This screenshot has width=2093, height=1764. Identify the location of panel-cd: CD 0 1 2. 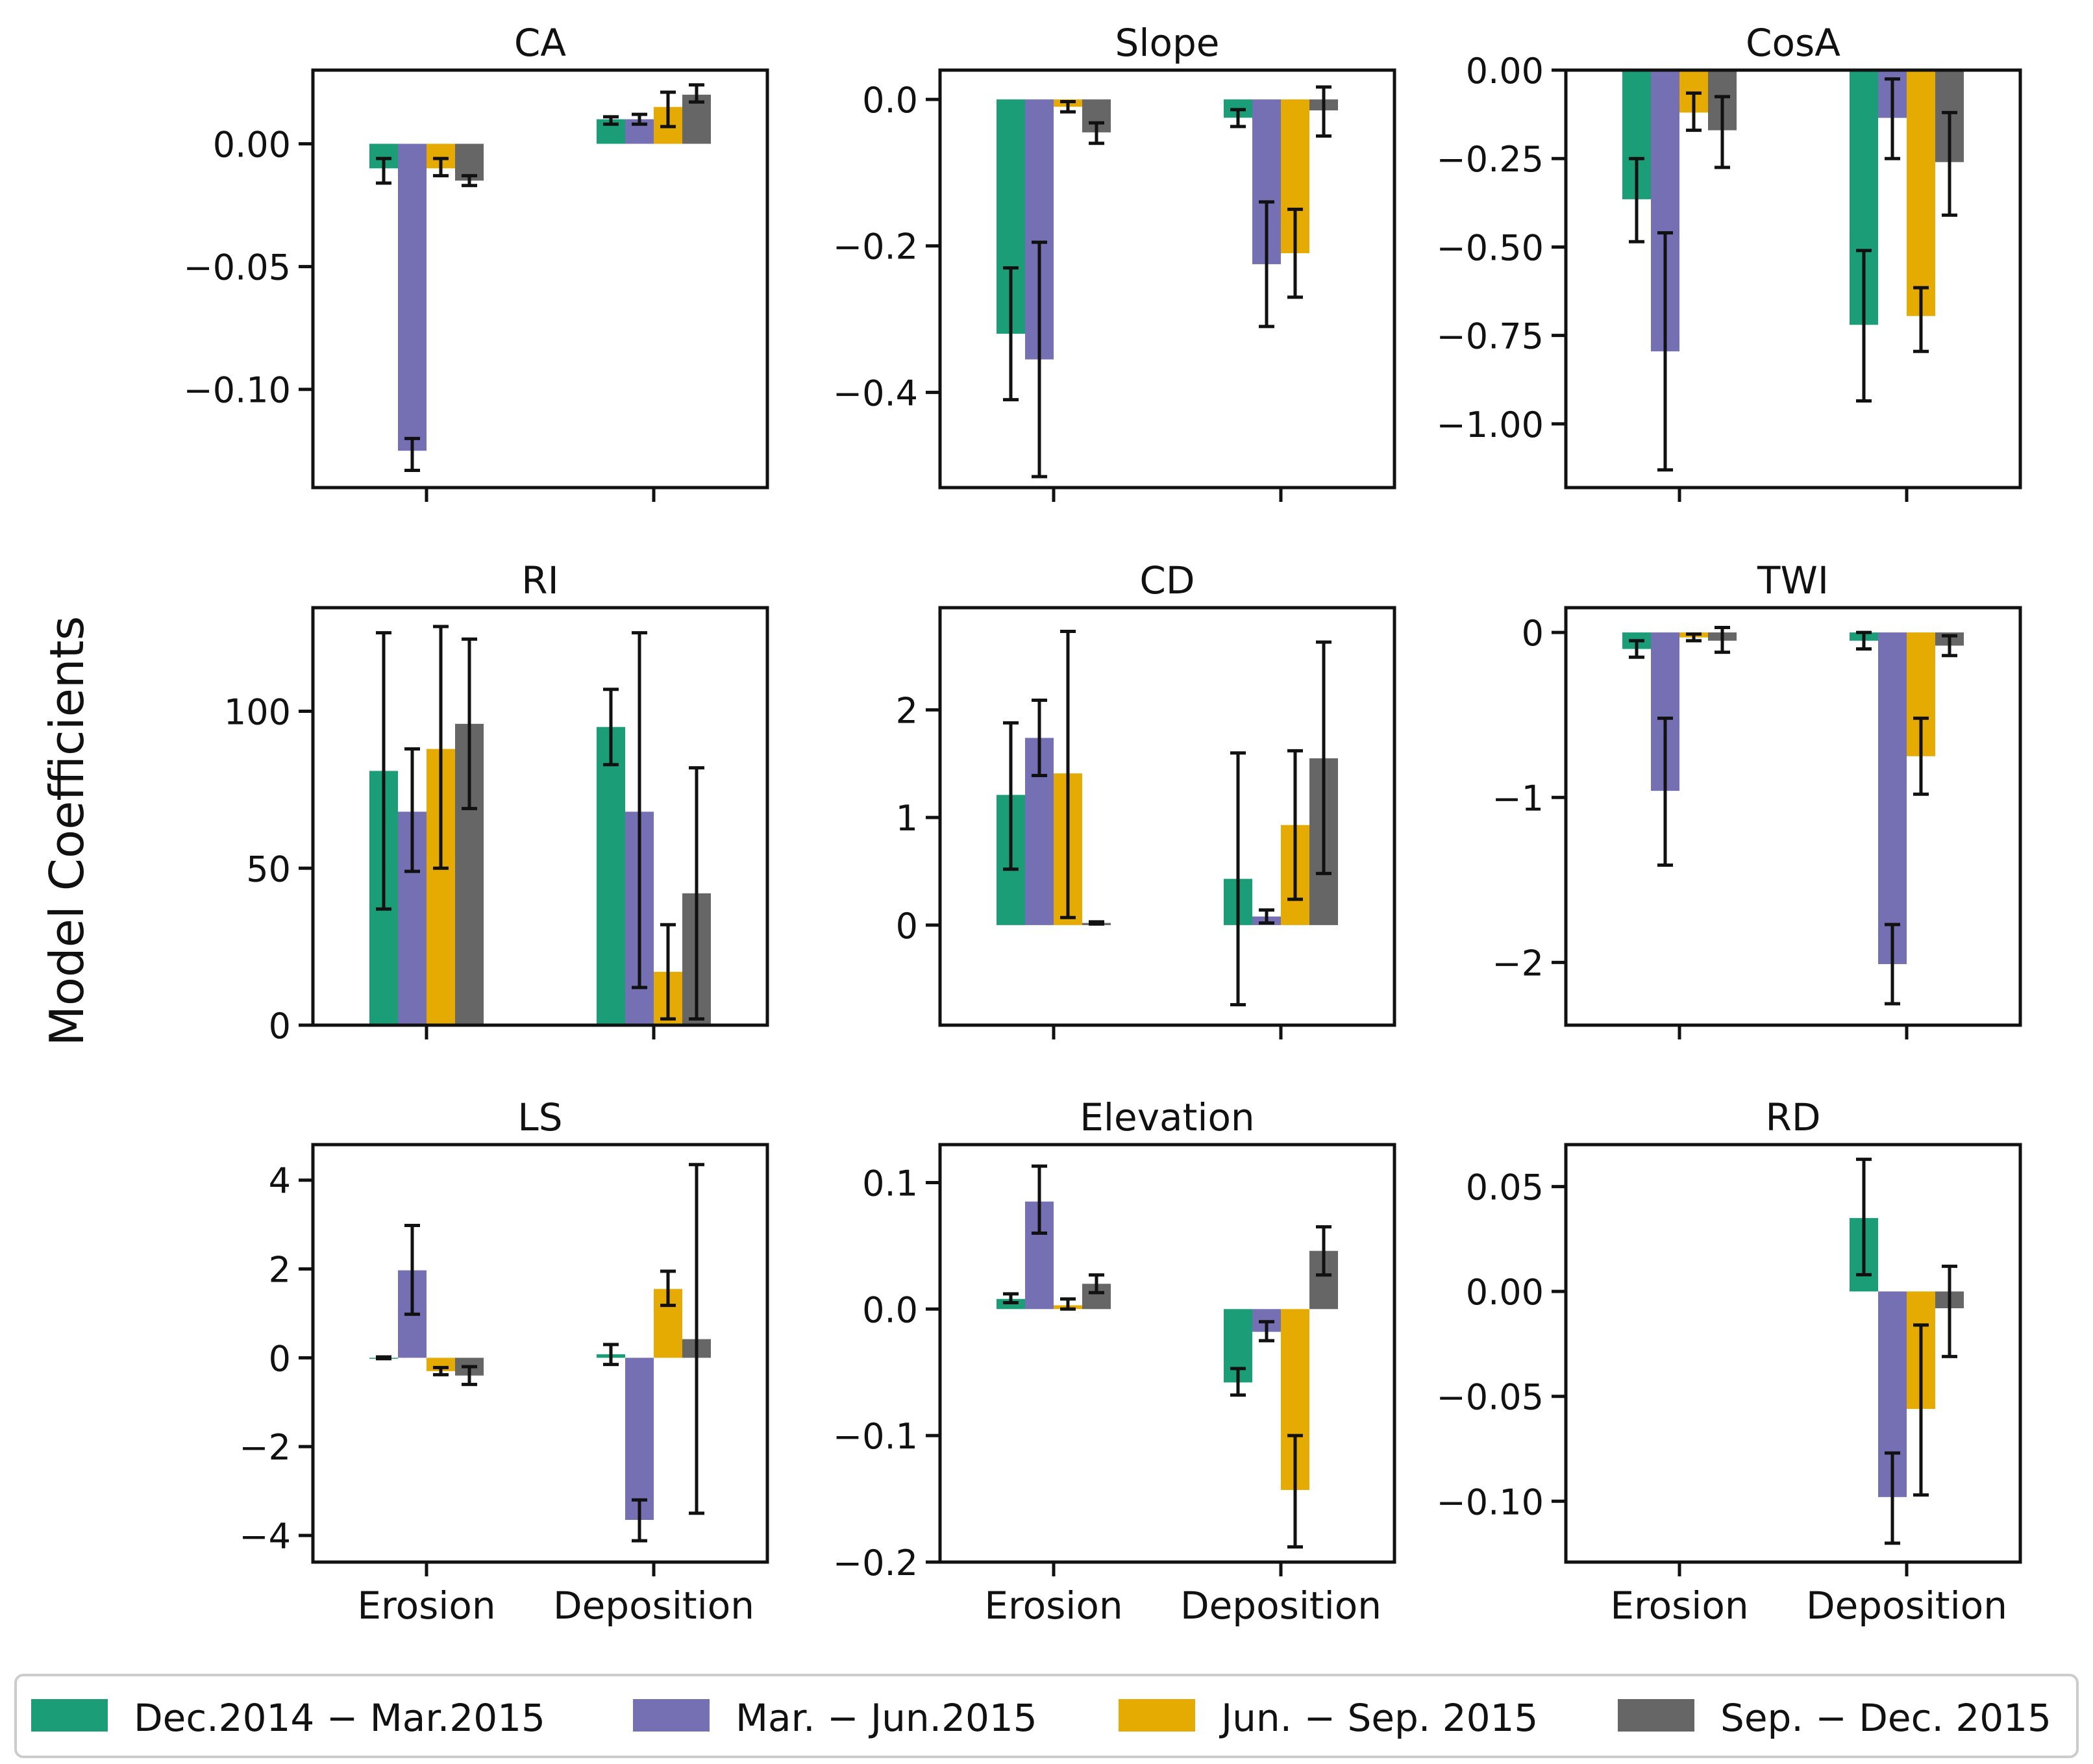
(1146, 798).